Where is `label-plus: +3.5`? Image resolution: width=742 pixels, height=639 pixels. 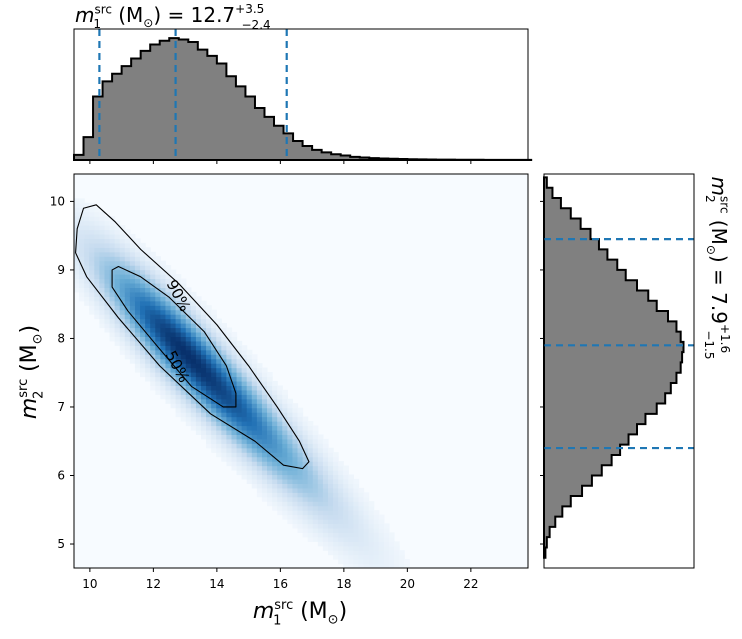
label-plus: +3.5 is located at coordinates (249, 9).